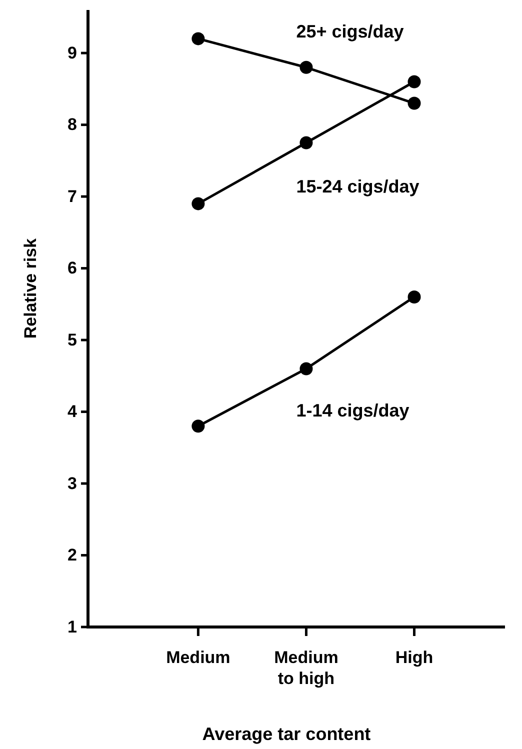 Image resolution: width=522 pixels, height=749 pixels. I want to click on y-axis-title: Relative risk, so click(30, 288).